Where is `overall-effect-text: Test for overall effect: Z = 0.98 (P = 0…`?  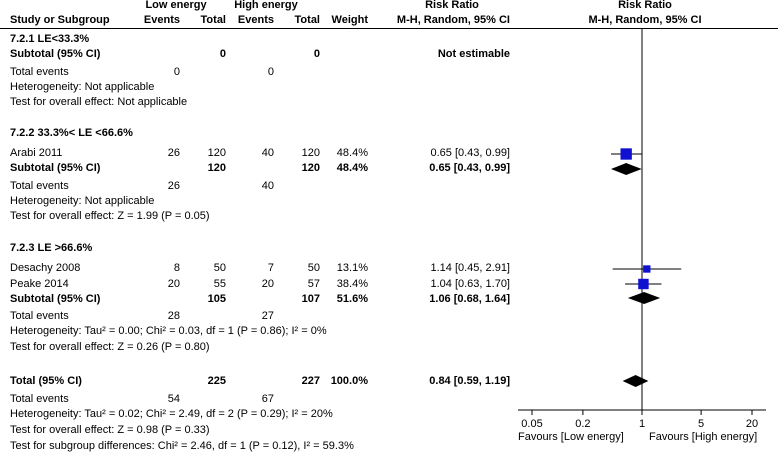
overall-effect-text: Test for overall effect: Z = 0.98 (P = 0… is located at coordinates (110, 430).